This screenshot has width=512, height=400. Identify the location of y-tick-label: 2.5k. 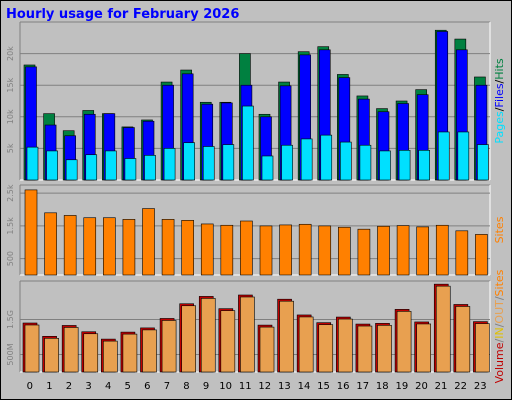
(10, 193).